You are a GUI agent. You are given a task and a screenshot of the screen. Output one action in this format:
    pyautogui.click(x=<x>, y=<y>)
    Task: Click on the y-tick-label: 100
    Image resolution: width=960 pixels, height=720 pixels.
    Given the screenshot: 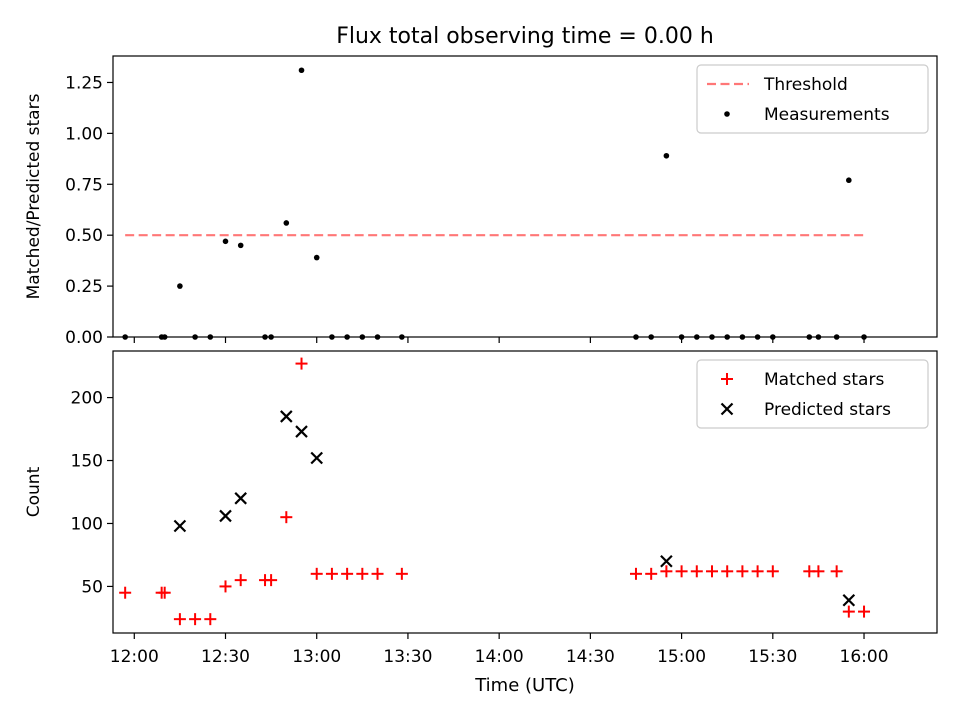 What is the action you would take?
    pyautogui.click(x=87, y=524)
    